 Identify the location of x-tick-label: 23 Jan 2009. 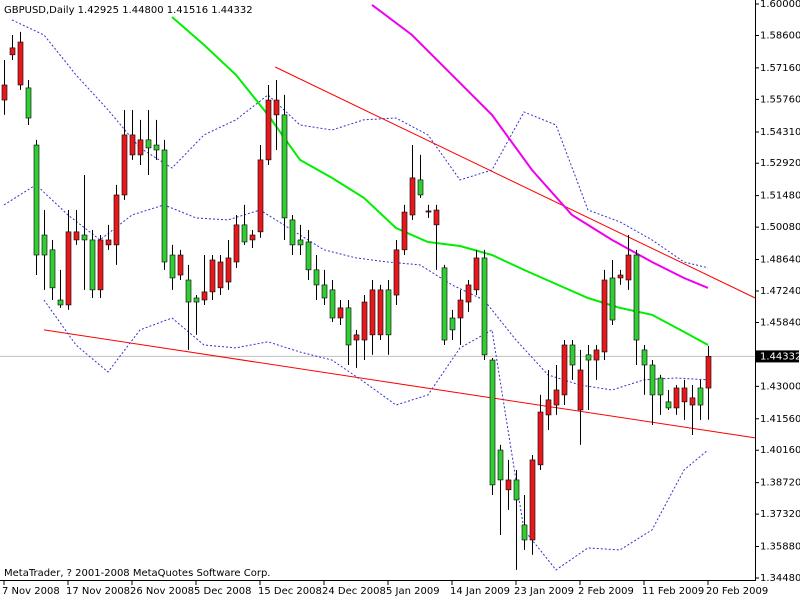
(544, 591).